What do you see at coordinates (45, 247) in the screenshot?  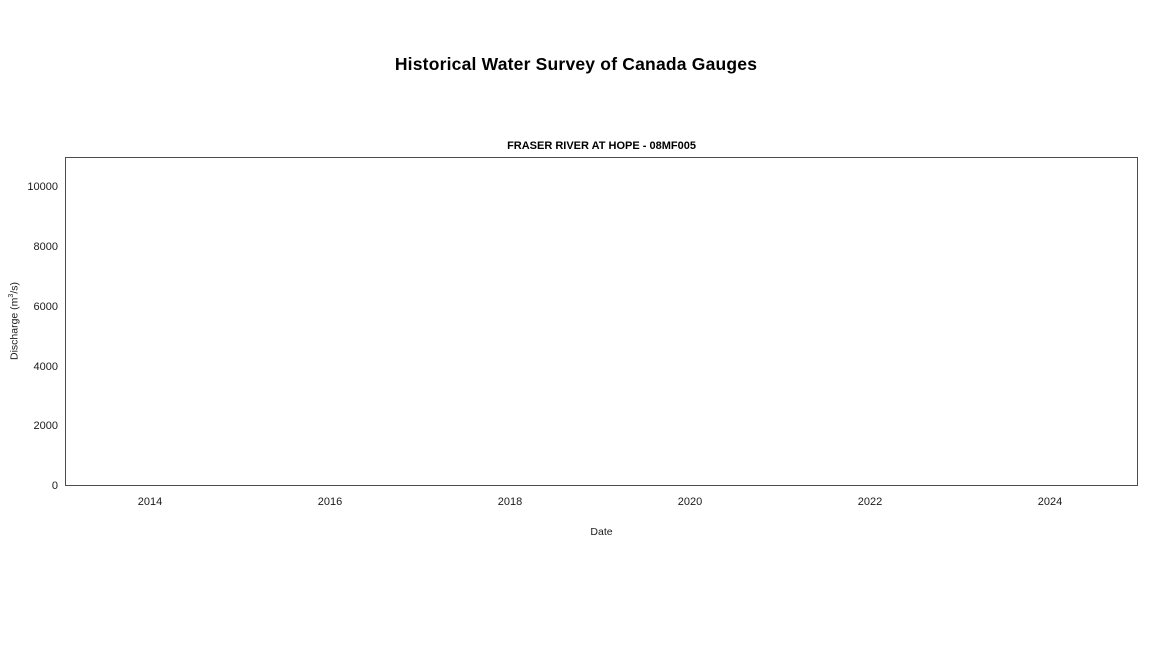 I see `y-tick-label: 8000` at bounding box center [45, 247].